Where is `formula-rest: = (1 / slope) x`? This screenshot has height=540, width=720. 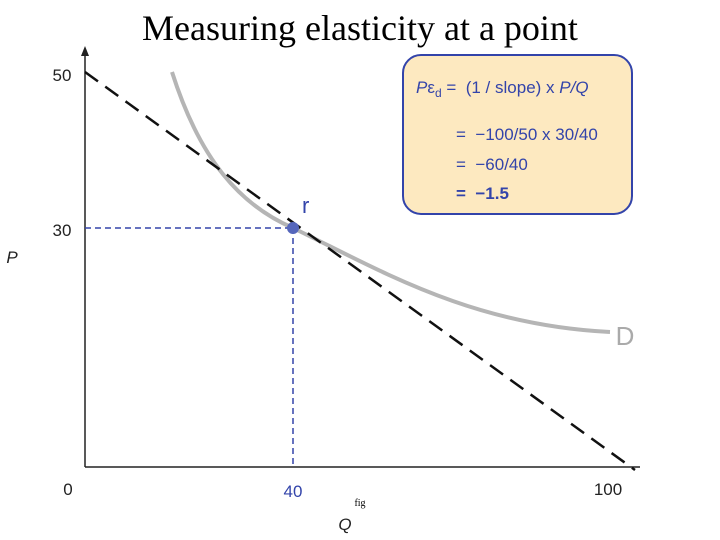 formula-rest: = (1 / slope) x is located at coordinates (501, 87).